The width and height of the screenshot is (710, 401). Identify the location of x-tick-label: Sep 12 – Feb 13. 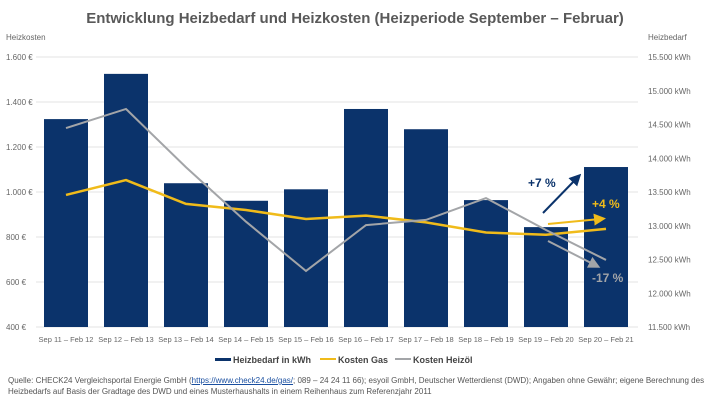
(125, 339).